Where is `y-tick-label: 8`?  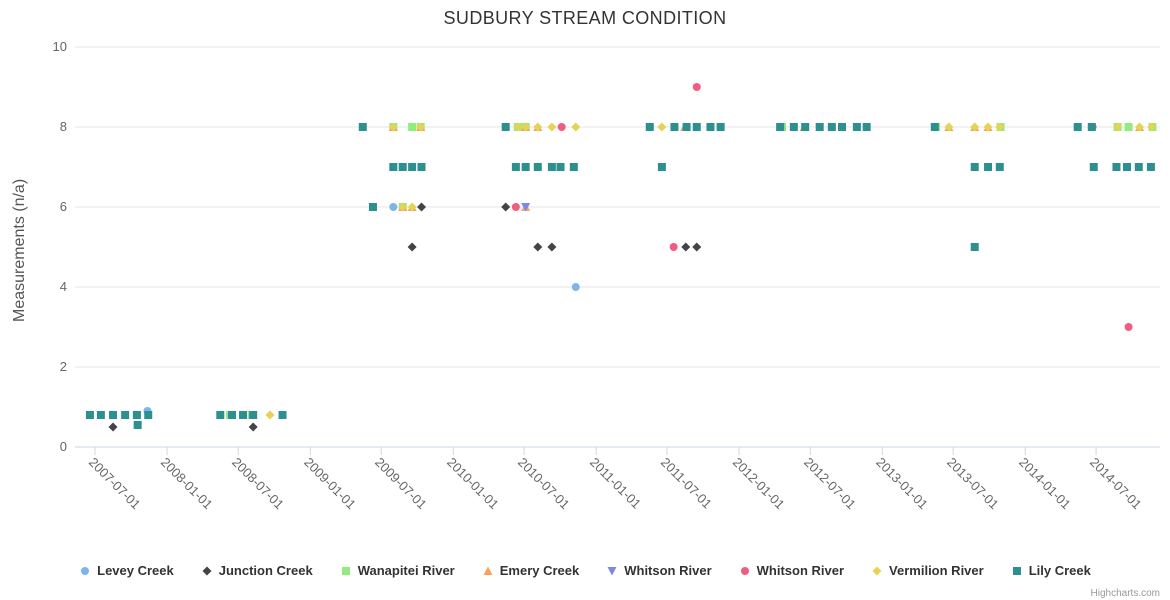
y-tick-label: 8 is located at coordinates (63, 126).